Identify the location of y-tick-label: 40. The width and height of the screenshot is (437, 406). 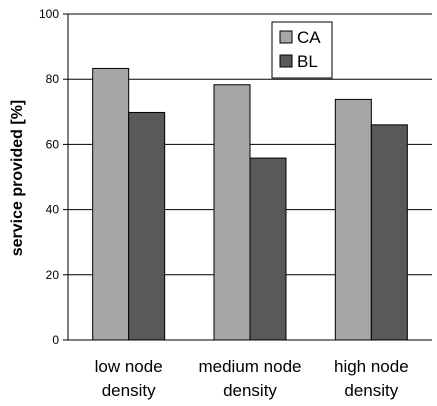
(53, 210).